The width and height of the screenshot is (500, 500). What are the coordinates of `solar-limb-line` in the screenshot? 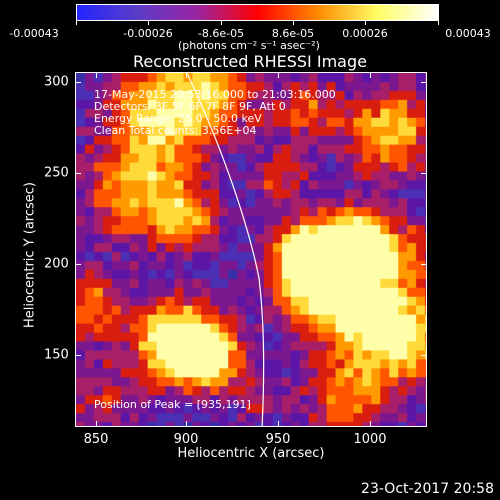 It's located at (225, 249).